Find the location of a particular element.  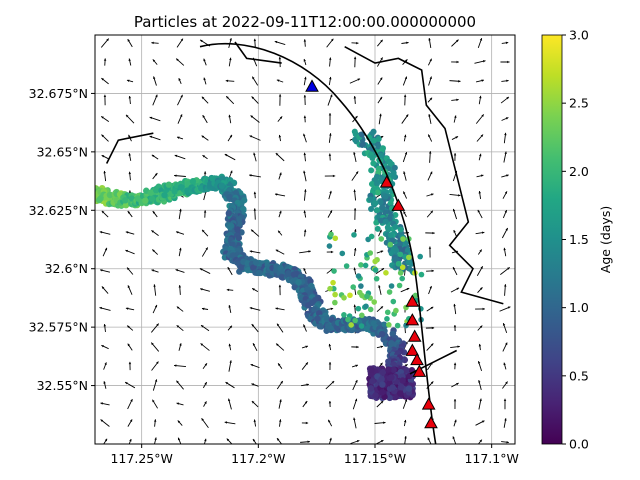

y-tick-label: 32.65°N is located at coordinates (62, 151).